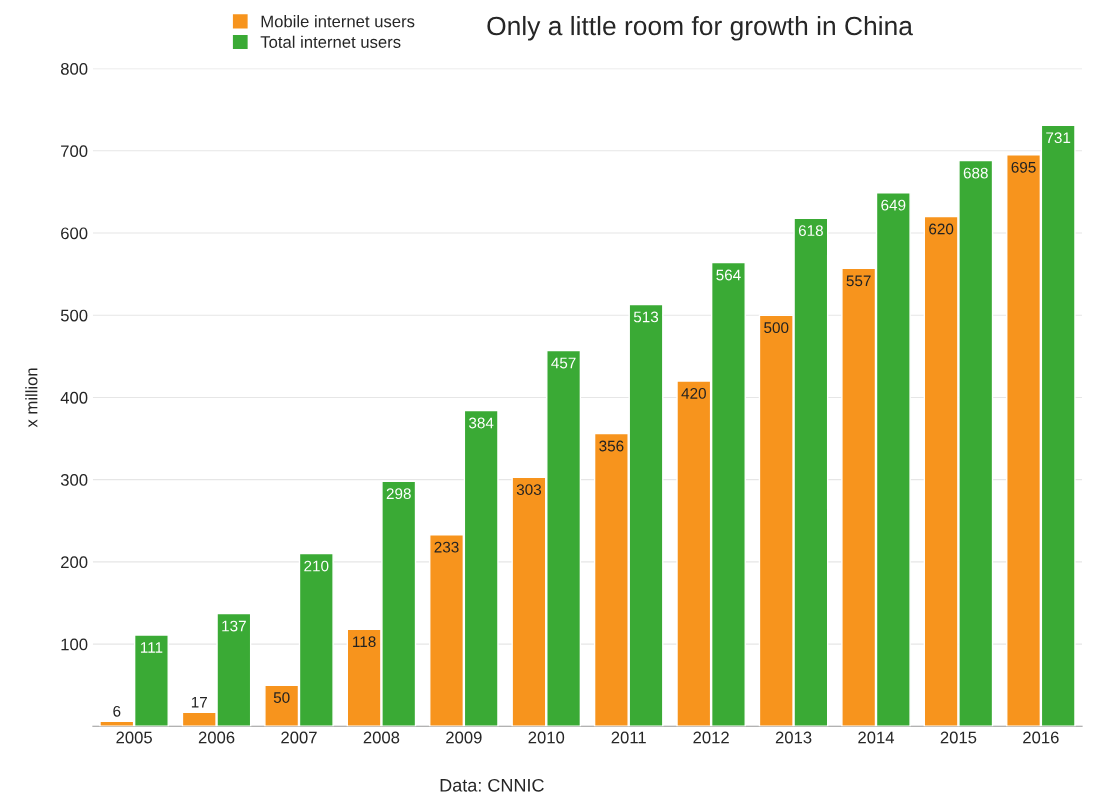 The width and height of the screenshot is (1093, 807). I want to click on legend-label: Total internet users, so click(330, 41).